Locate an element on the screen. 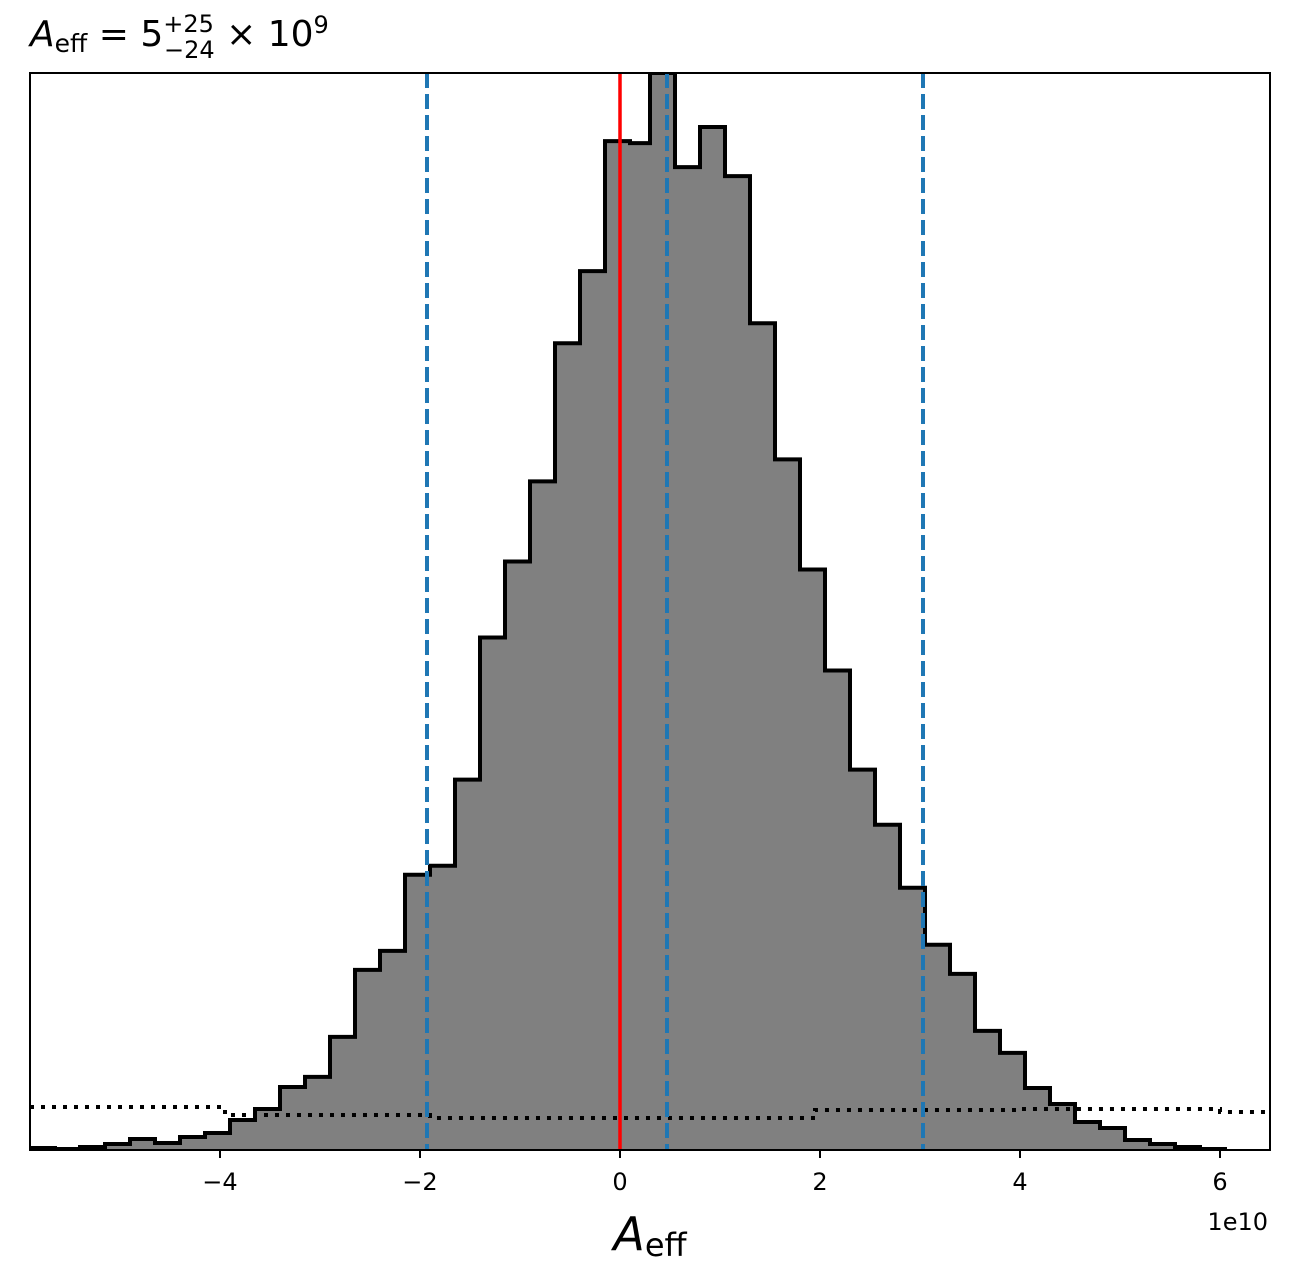 The height and width of the screenshot is (1278, 1289). title-equals: = is located at coordinates (113, 34).